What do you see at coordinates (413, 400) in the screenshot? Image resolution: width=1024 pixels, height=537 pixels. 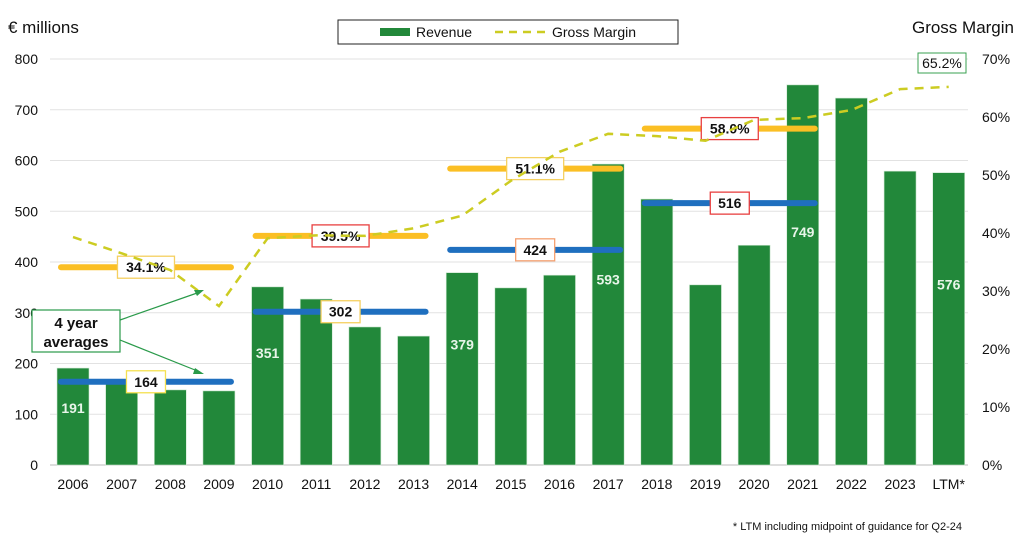 I see `bar-2013` at bounding box center [413, 400].